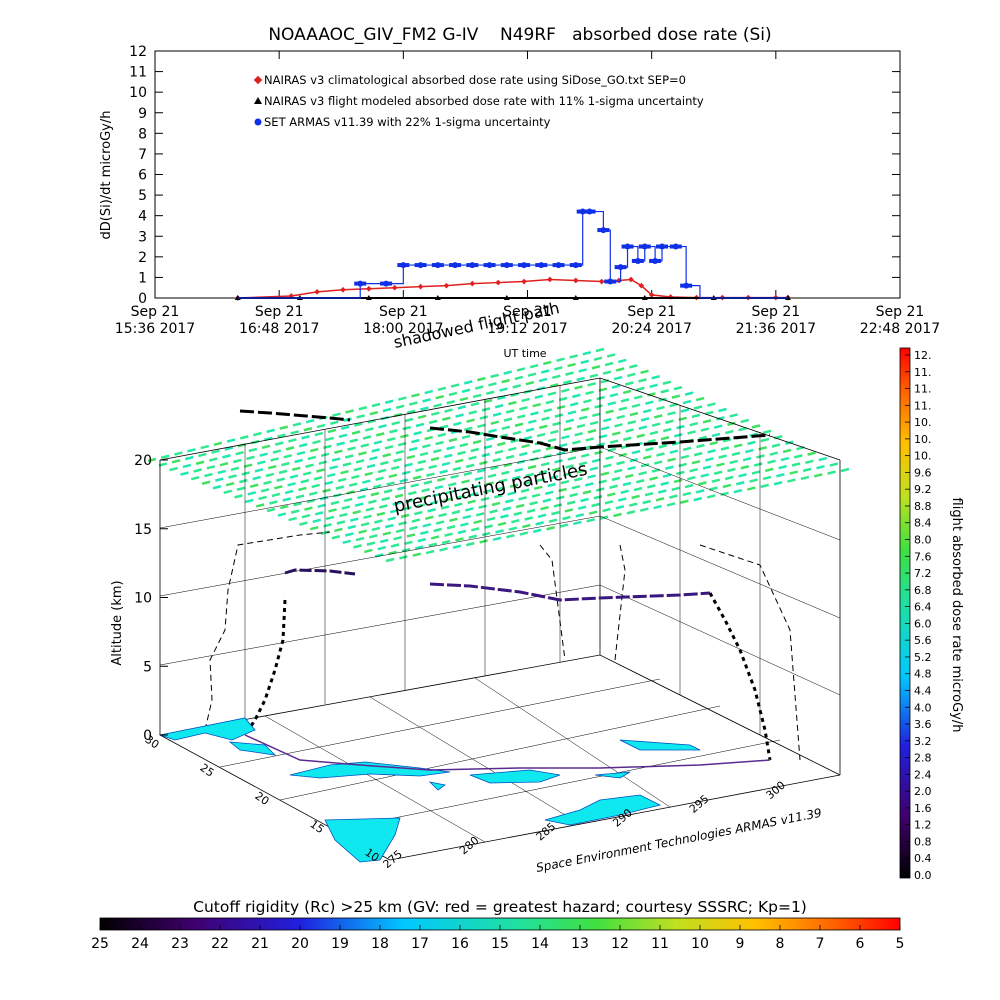 The width and height of the screenshot is (1000, 1000). I want to click on z-tick-label: 20, so click(143, 461).